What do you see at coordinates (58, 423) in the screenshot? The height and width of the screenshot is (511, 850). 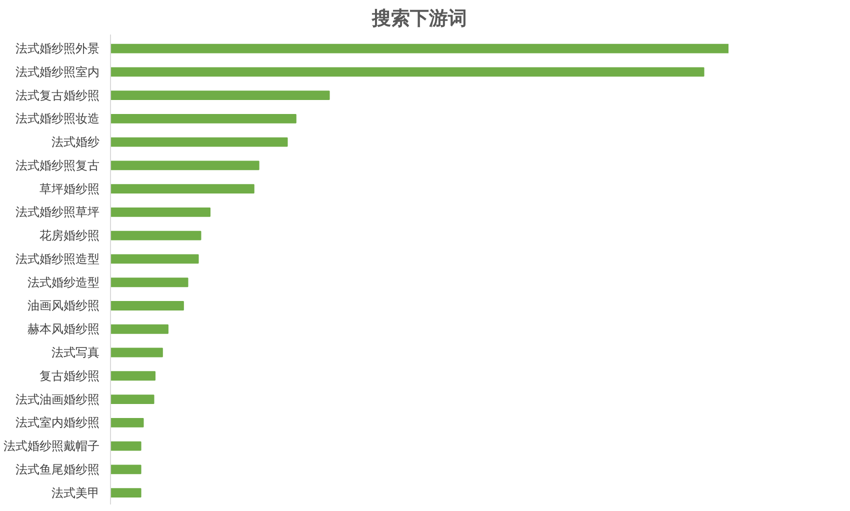 I see `y-tick-label: 法式室内婚纱照` at bounding box center [58, 423].